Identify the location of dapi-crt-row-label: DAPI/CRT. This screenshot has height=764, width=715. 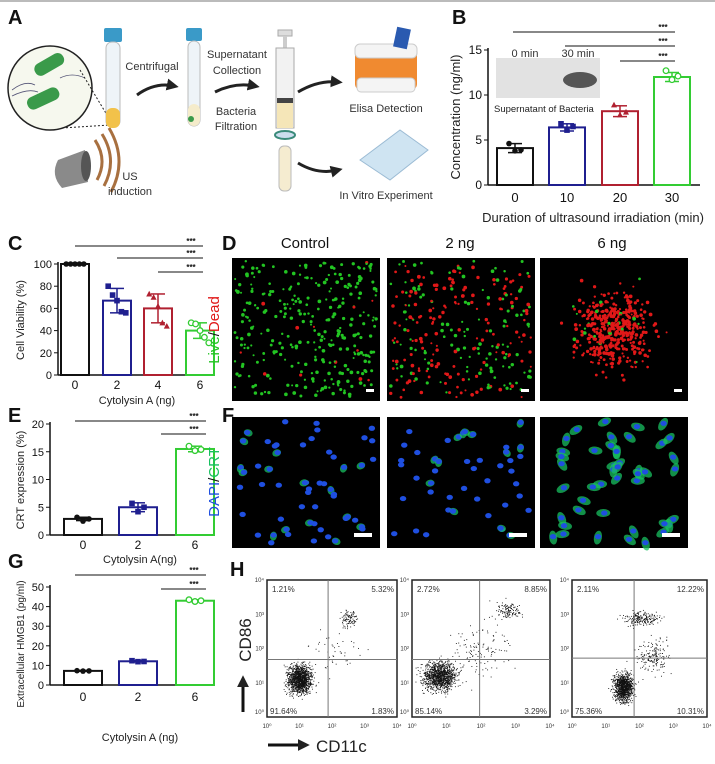
(214, 482).